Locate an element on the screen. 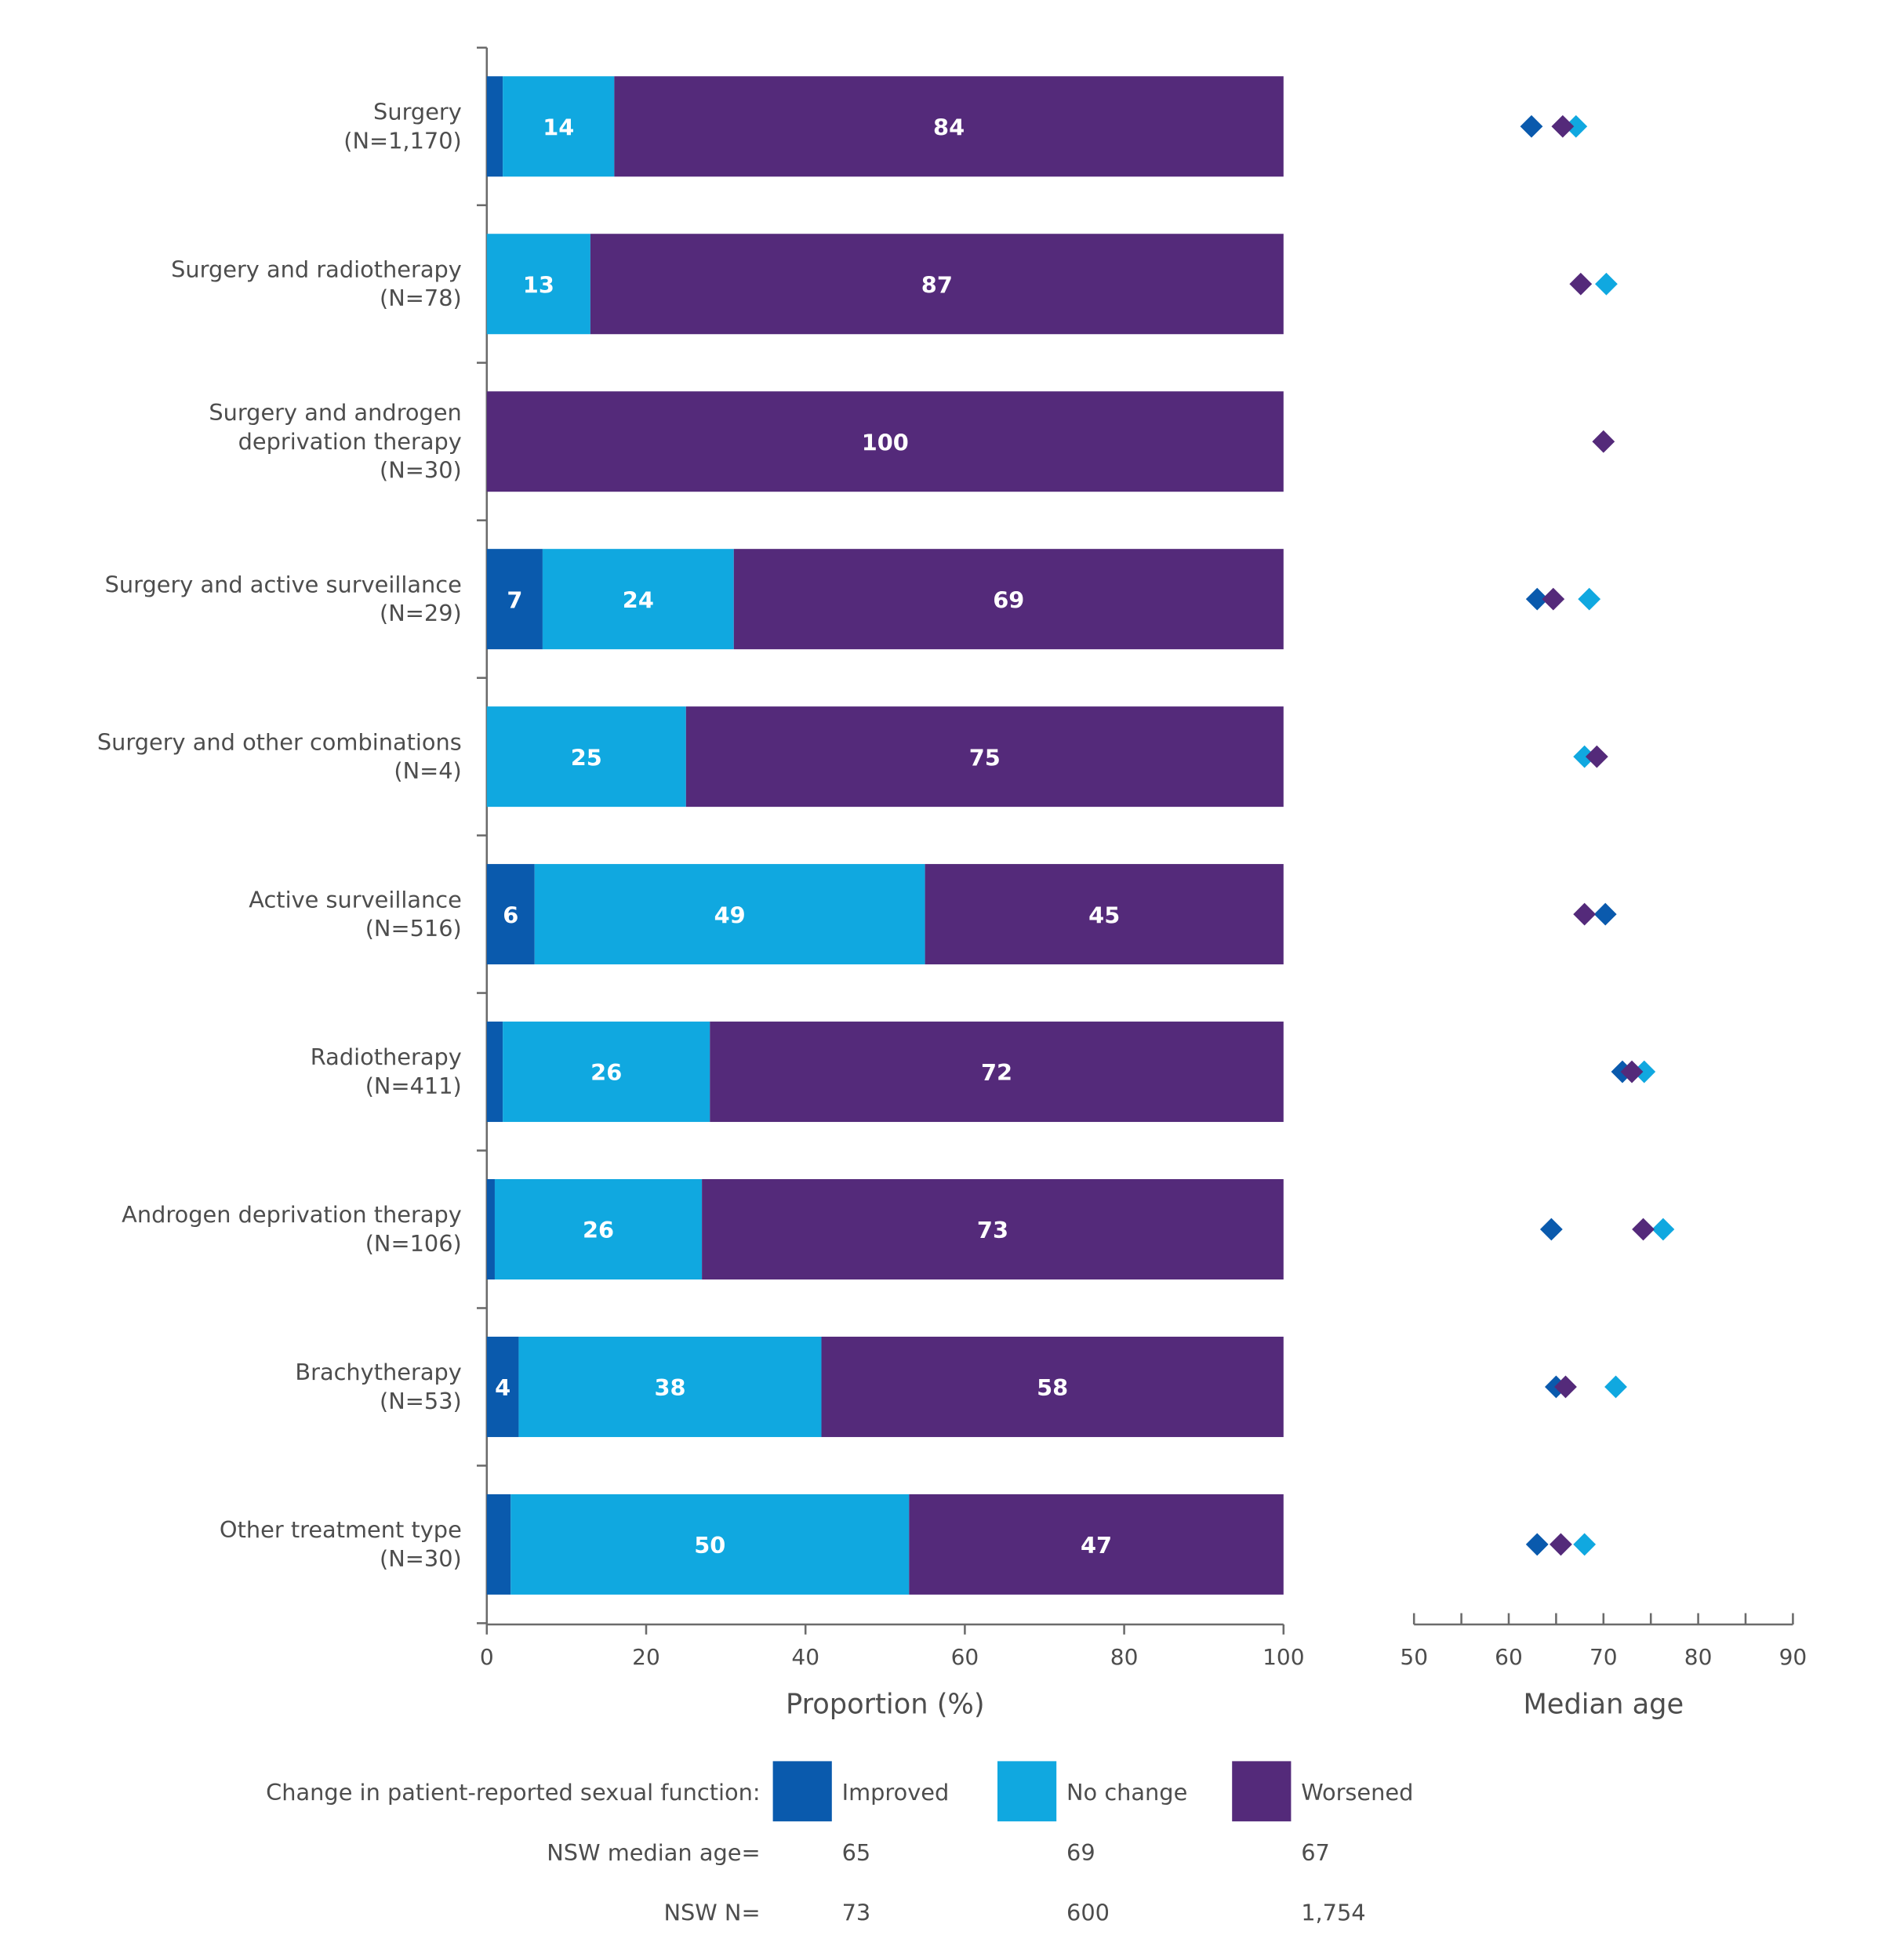  category-label: Radiotherapy (N=411) is located at coordinates (386, 1071).